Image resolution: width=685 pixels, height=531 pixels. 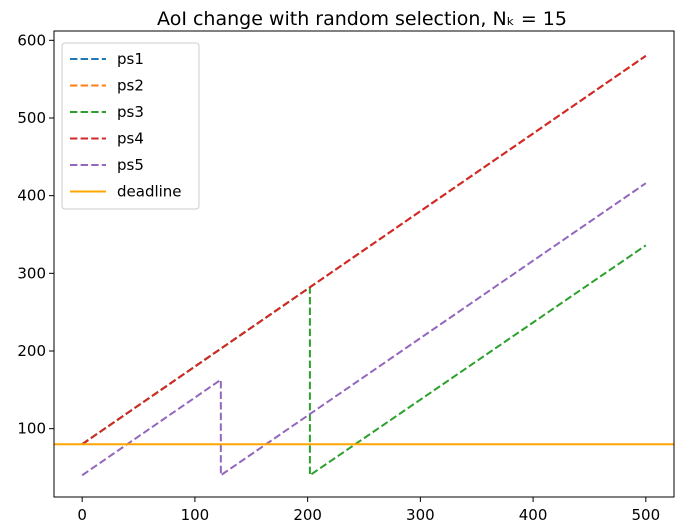 What do you see at coordinates (31, 40) in the screenshot?
I see `y-tick-label: 600` at bounding box center [31, 40].